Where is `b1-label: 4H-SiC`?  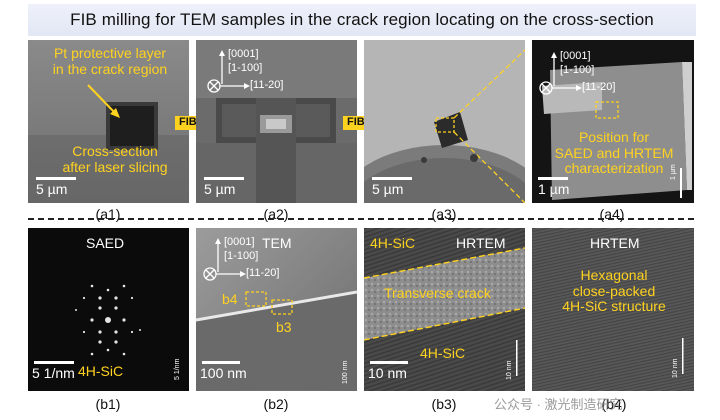
b1-label: 4H-SiC is located at coordinates (101, 371).